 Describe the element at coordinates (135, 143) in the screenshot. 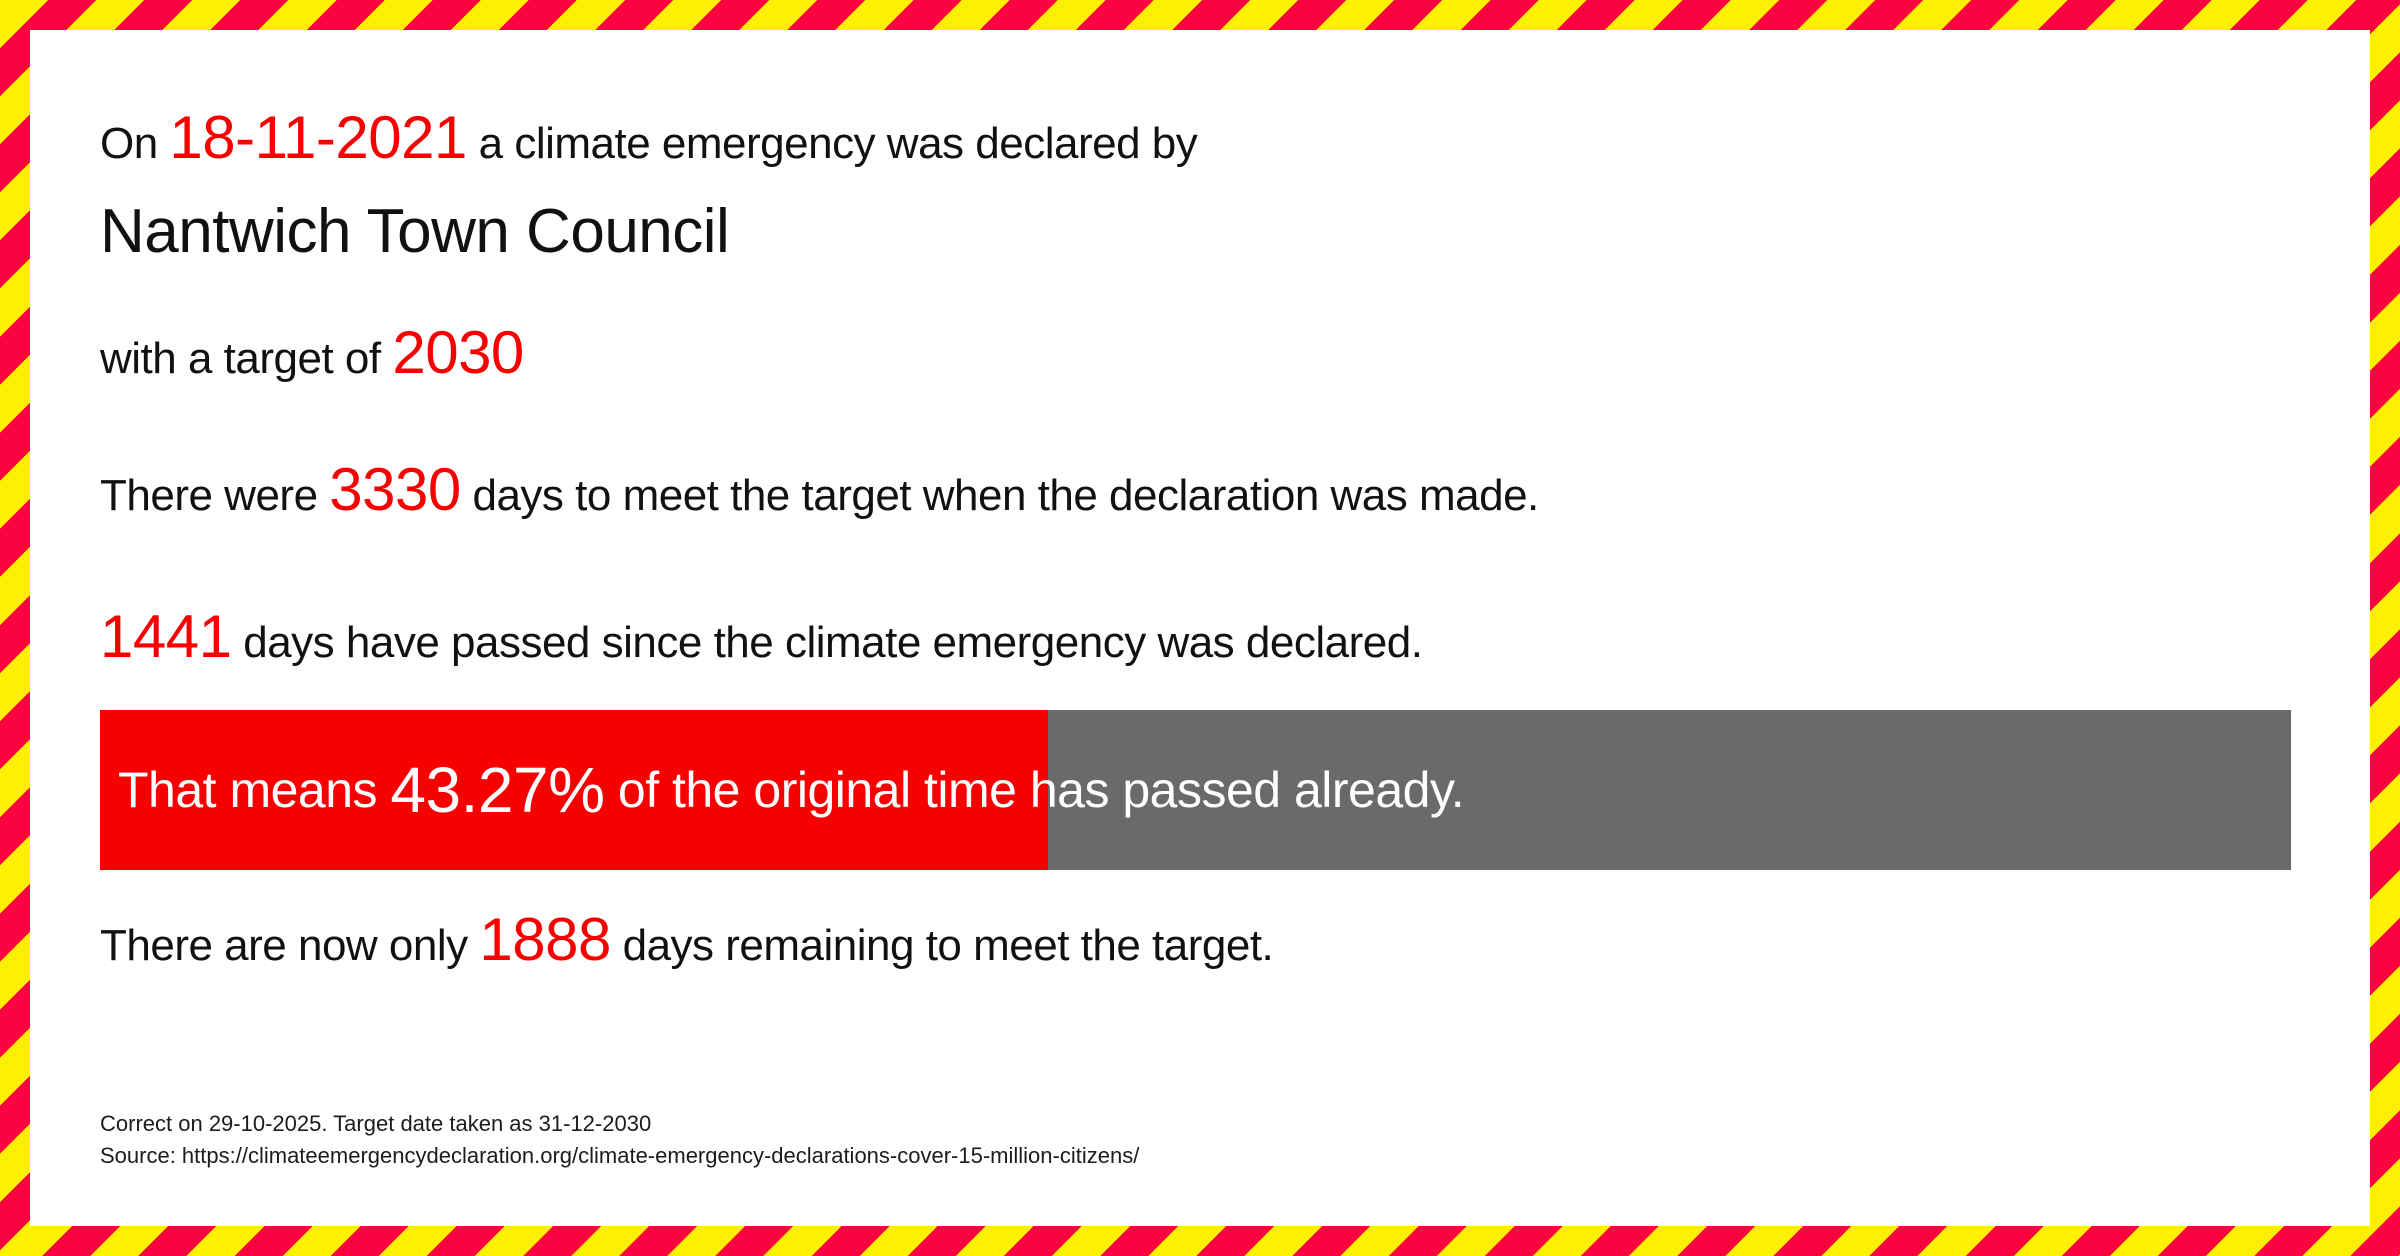

I see `declaration-prefix: On` at that location.